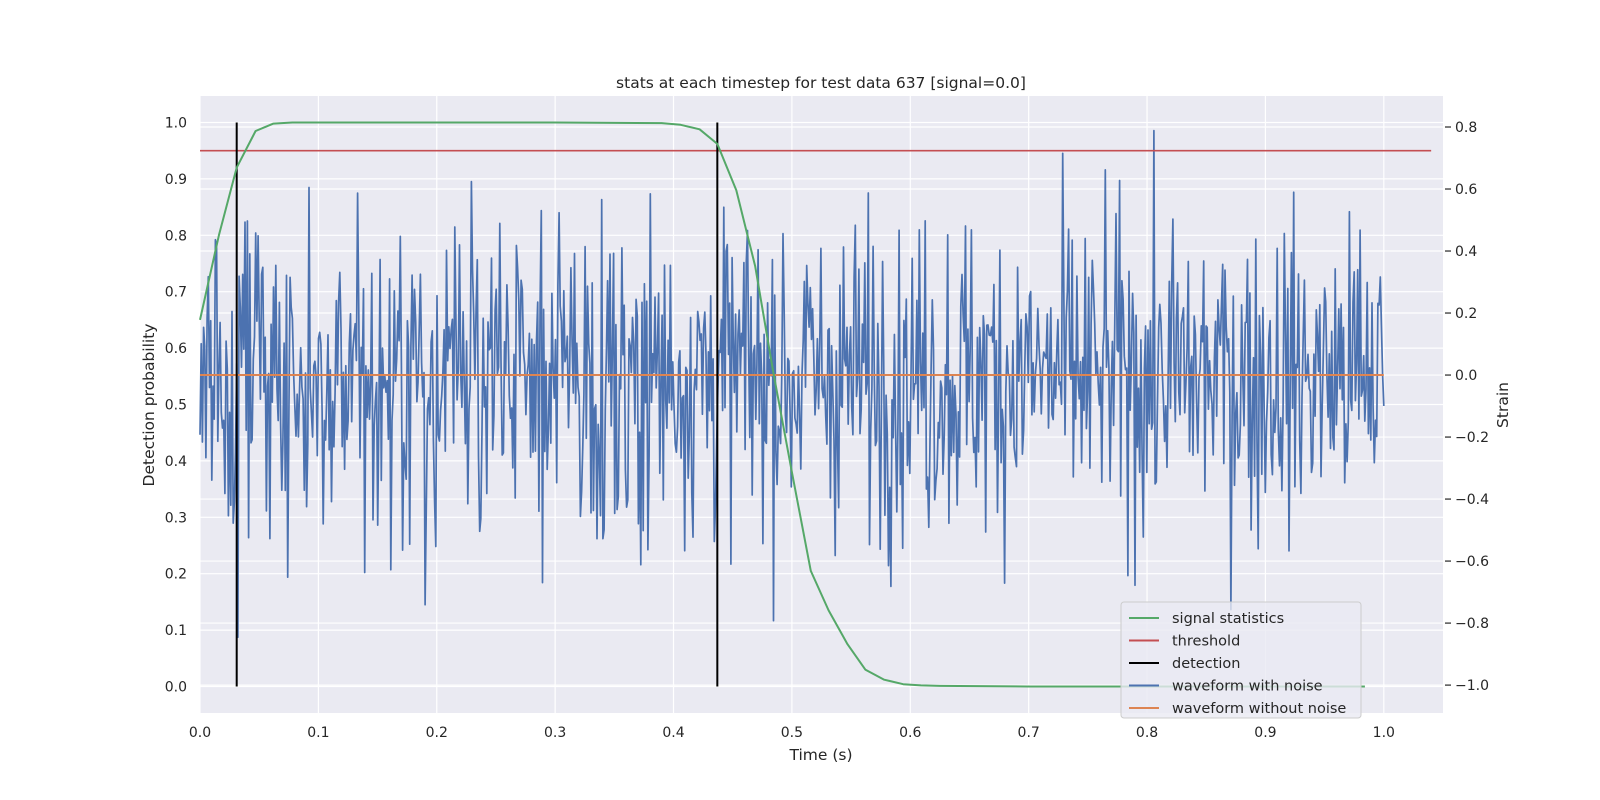 The width and height of the screenshot is (1600, 800). Describe the element at coordinates (555, 733) in the screenshot. I see `x-tick-label: 0.3` at that location.